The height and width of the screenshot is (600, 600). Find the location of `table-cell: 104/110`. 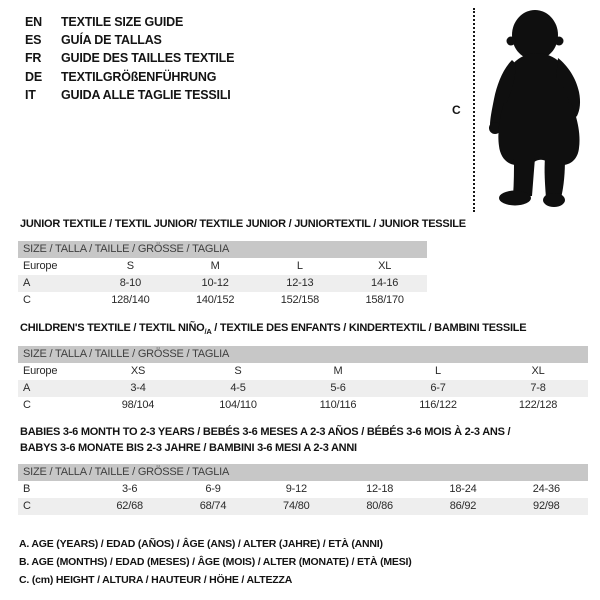

table-cell: 104/110 is located at coordinates (238, 404).